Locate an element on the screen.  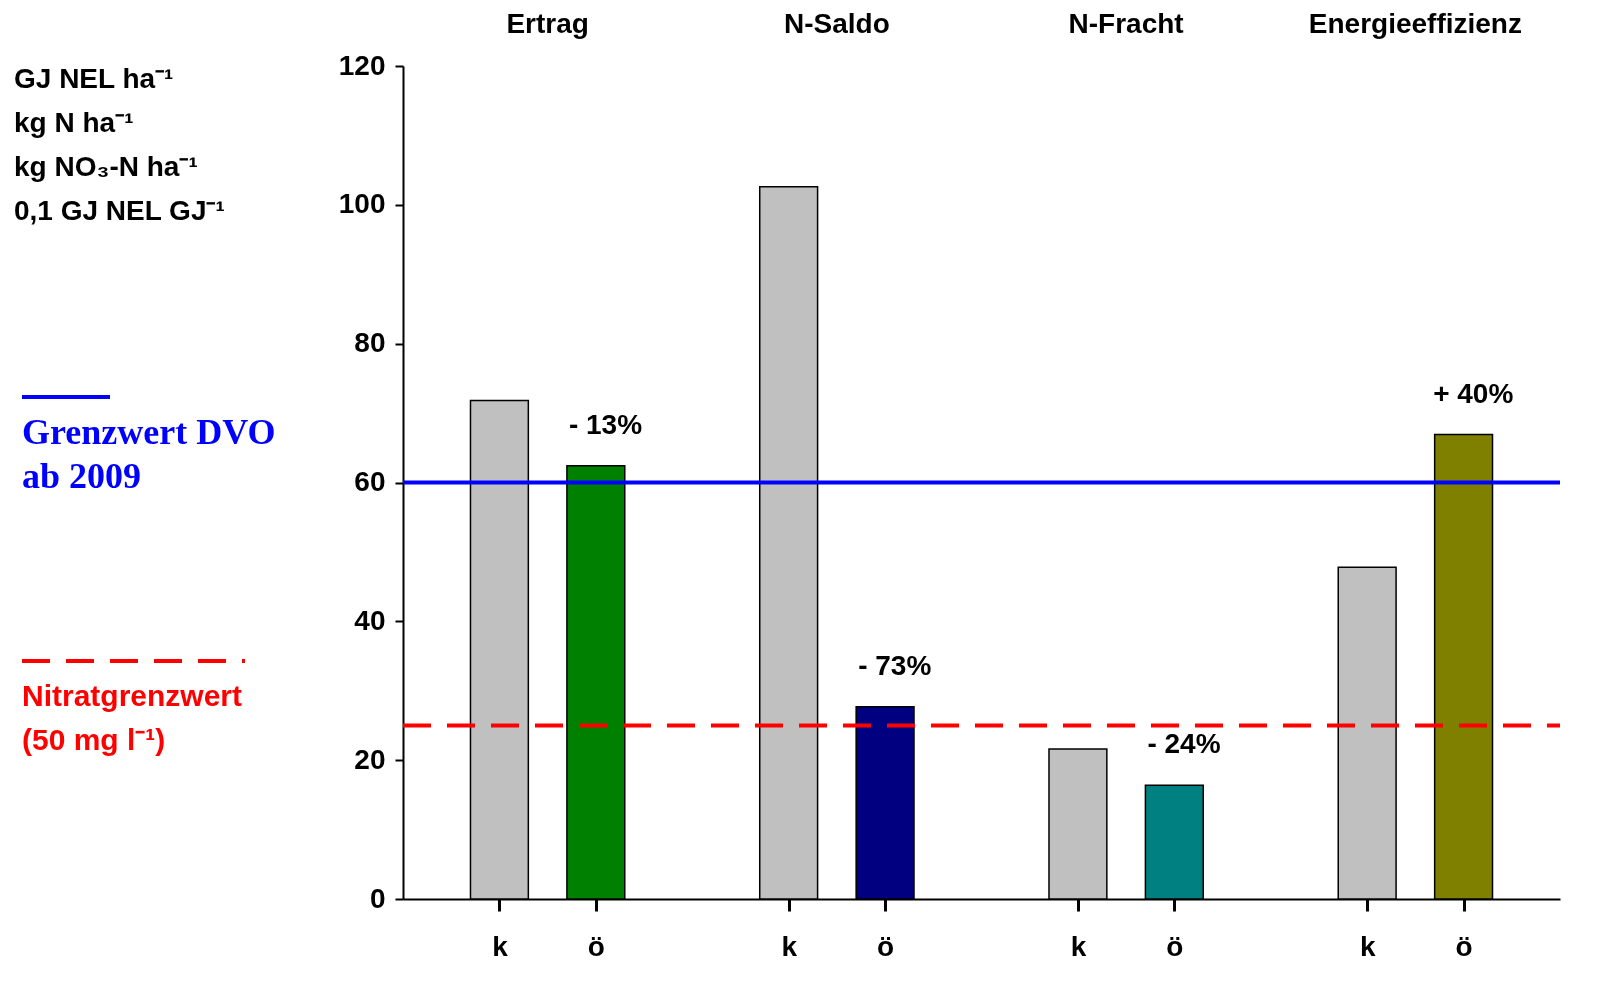
y-tick-label: 40 is located at coordinates (370, 620).